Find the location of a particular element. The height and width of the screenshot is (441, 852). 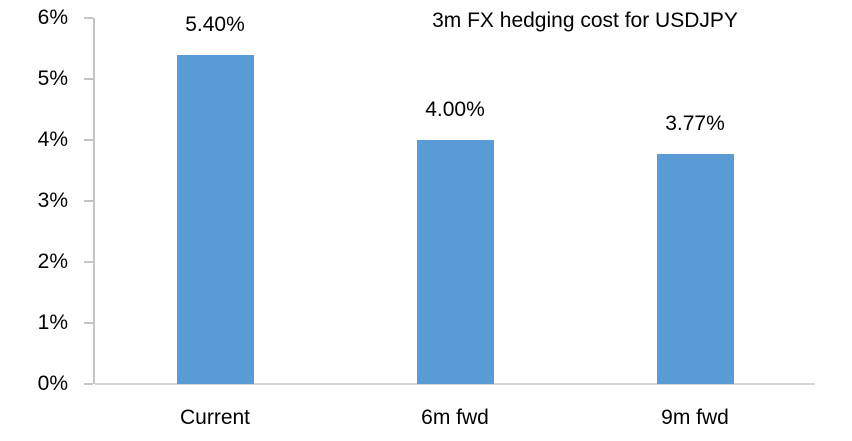

y-axis-tick-label: 6% is located at coordinates (52, 17).